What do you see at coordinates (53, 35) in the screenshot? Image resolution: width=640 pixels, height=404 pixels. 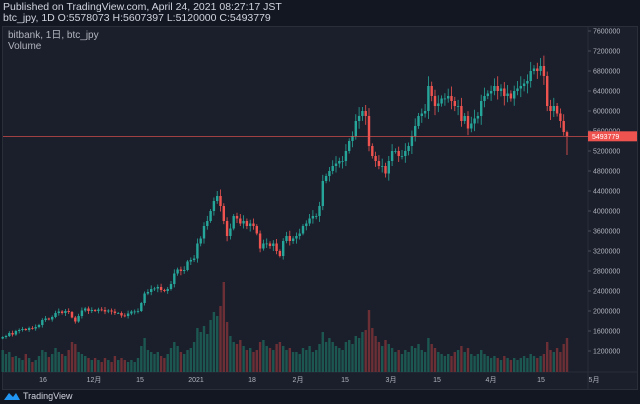 I see `symbol-legend: bitbank, 1日, btc_jpy` at bounding box center [53, 35].